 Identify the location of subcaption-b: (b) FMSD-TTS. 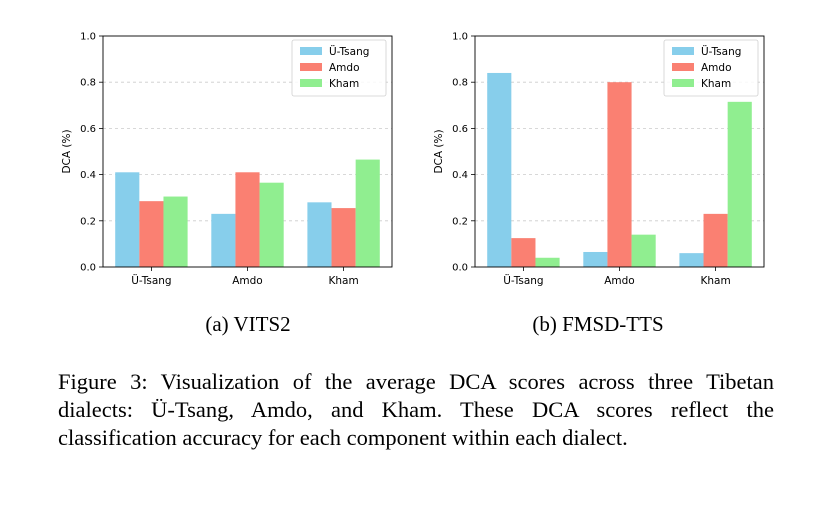
(598, 324).